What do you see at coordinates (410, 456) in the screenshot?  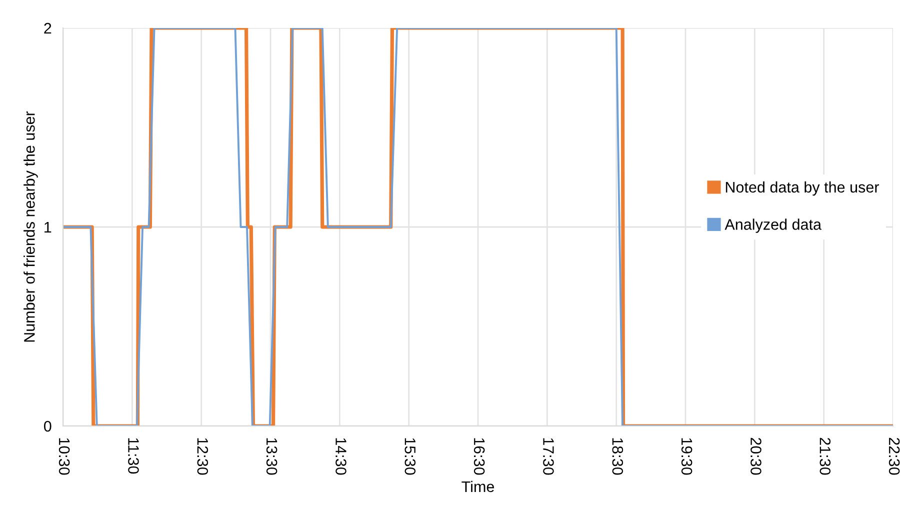 I see `x-tick-label: 15:30` at bounding box center [410, 456].